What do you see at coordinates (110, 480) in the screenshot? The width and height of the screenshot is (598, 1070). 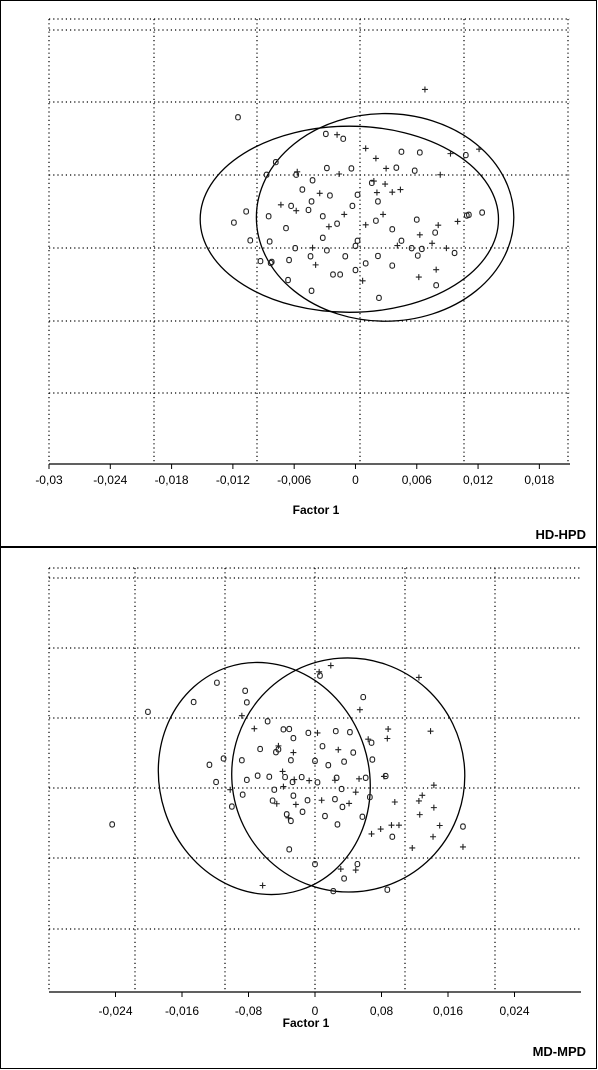 I see `x-tick-label: -0,024` at bounding box center [110, 480].